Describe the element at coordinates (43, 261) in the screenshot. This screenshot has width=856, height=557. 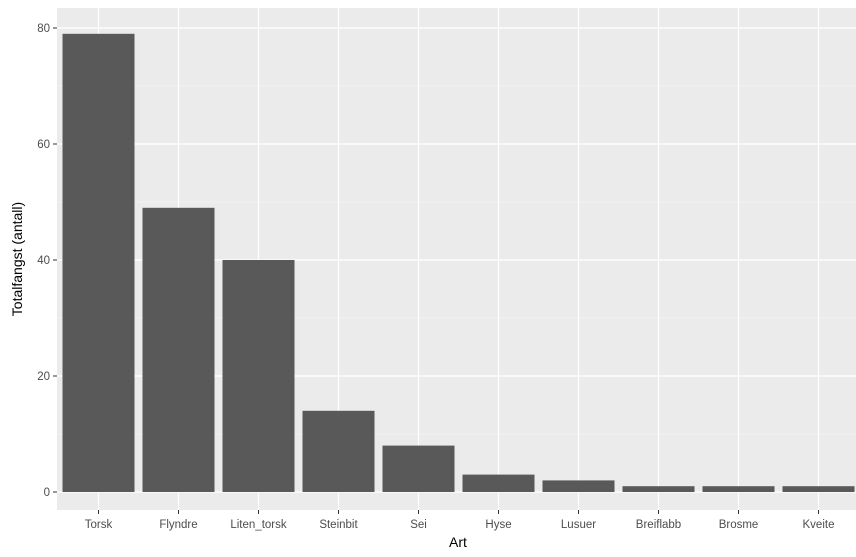
I see `y-tick-label: 40` at that location.